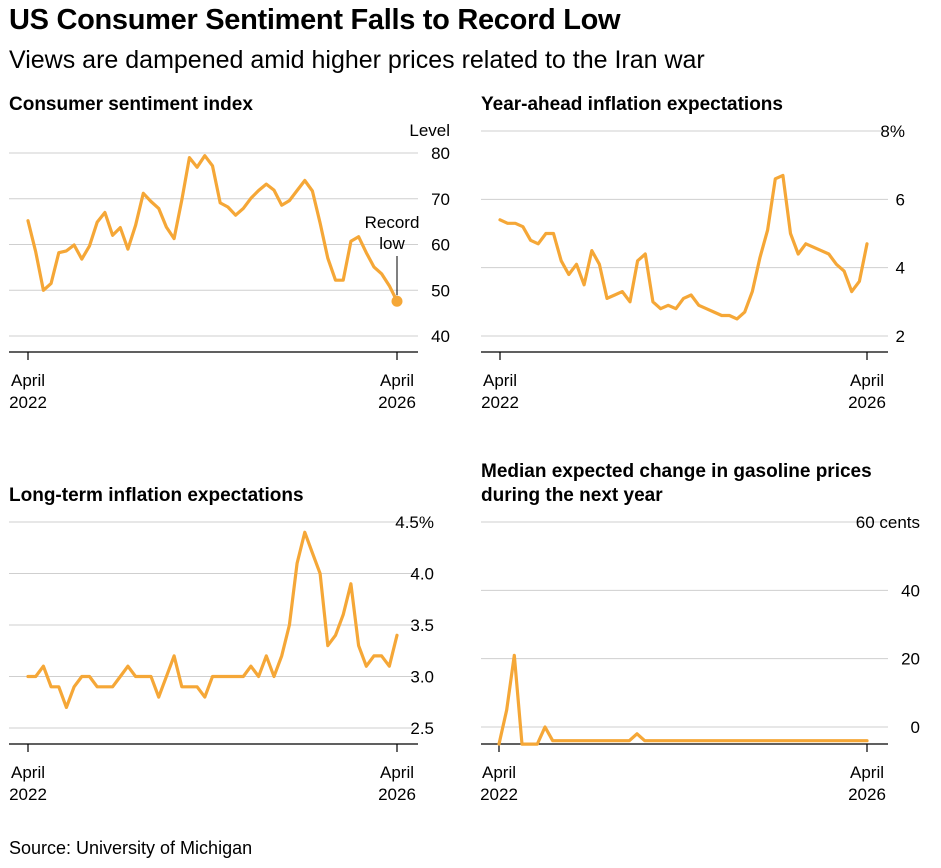 The height and width of the screenshot is (868, 941). What do you see at coordinates (429, 130) in the screenshot?
I see `y-axis-unit-label: Level` at bounding box center [429, 130].